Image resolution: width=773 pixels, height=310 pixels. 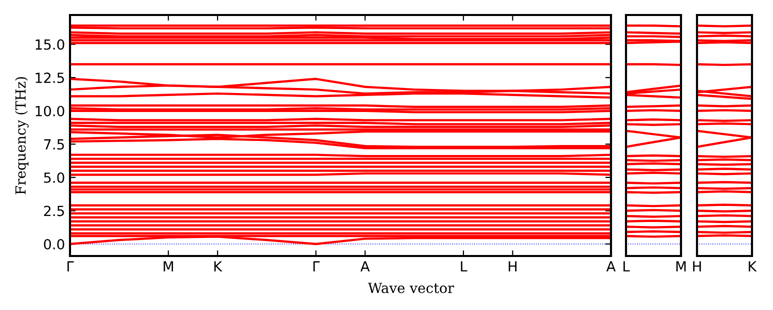 What do you see at coordinates (54, 144) in the screenshot?
I see `y-tick-label: 7.5` at bounding box center [54, 144].